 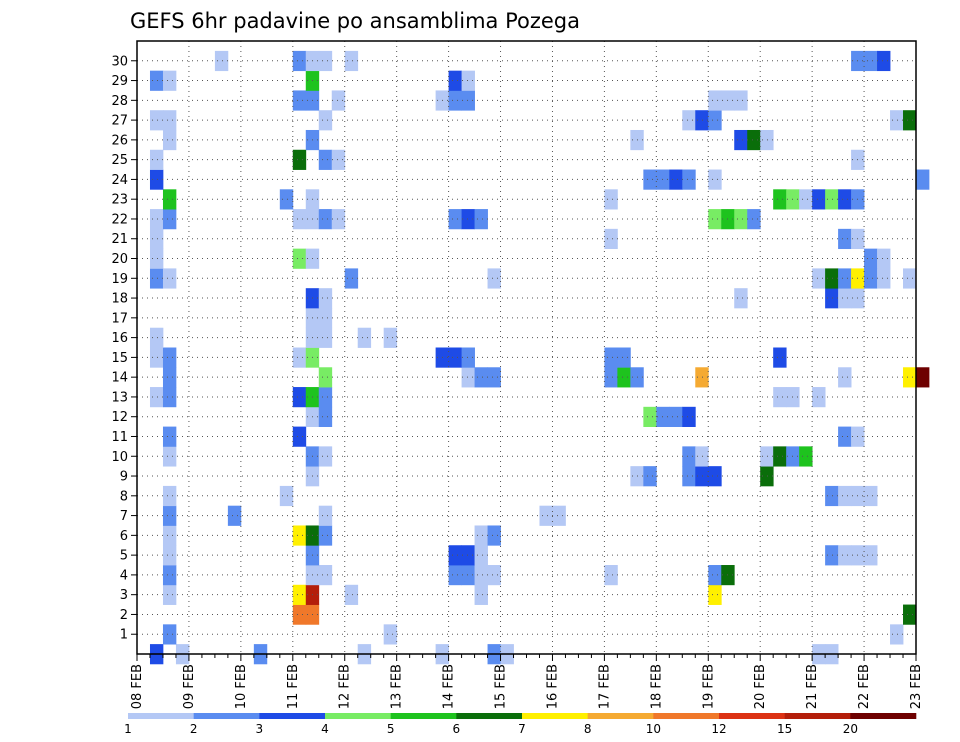 What do you see at coordinates (119, 259) in the screenshot?
I see `y-tick-label: 20` at bounding box center [119, 259].